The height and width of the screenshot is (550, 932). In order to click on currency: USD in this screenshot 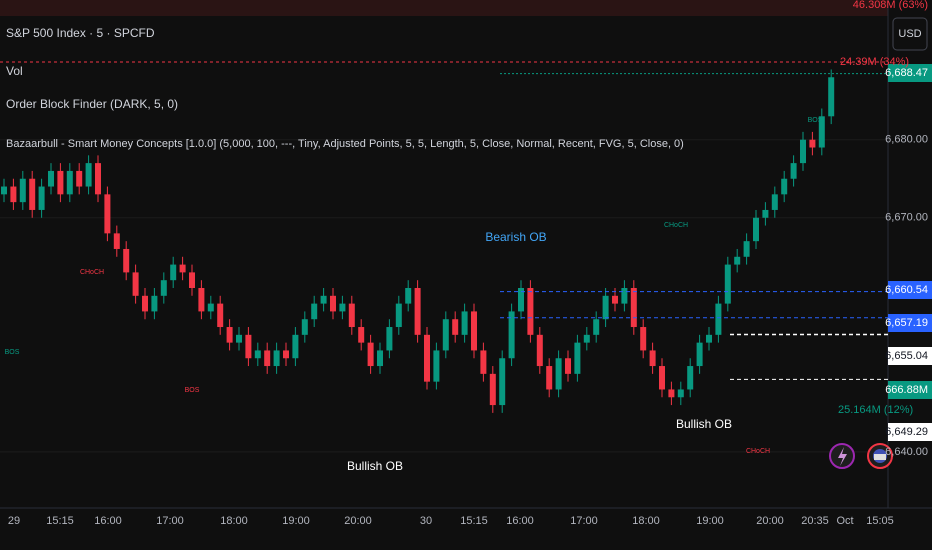, I will do `click(909, 34)`.